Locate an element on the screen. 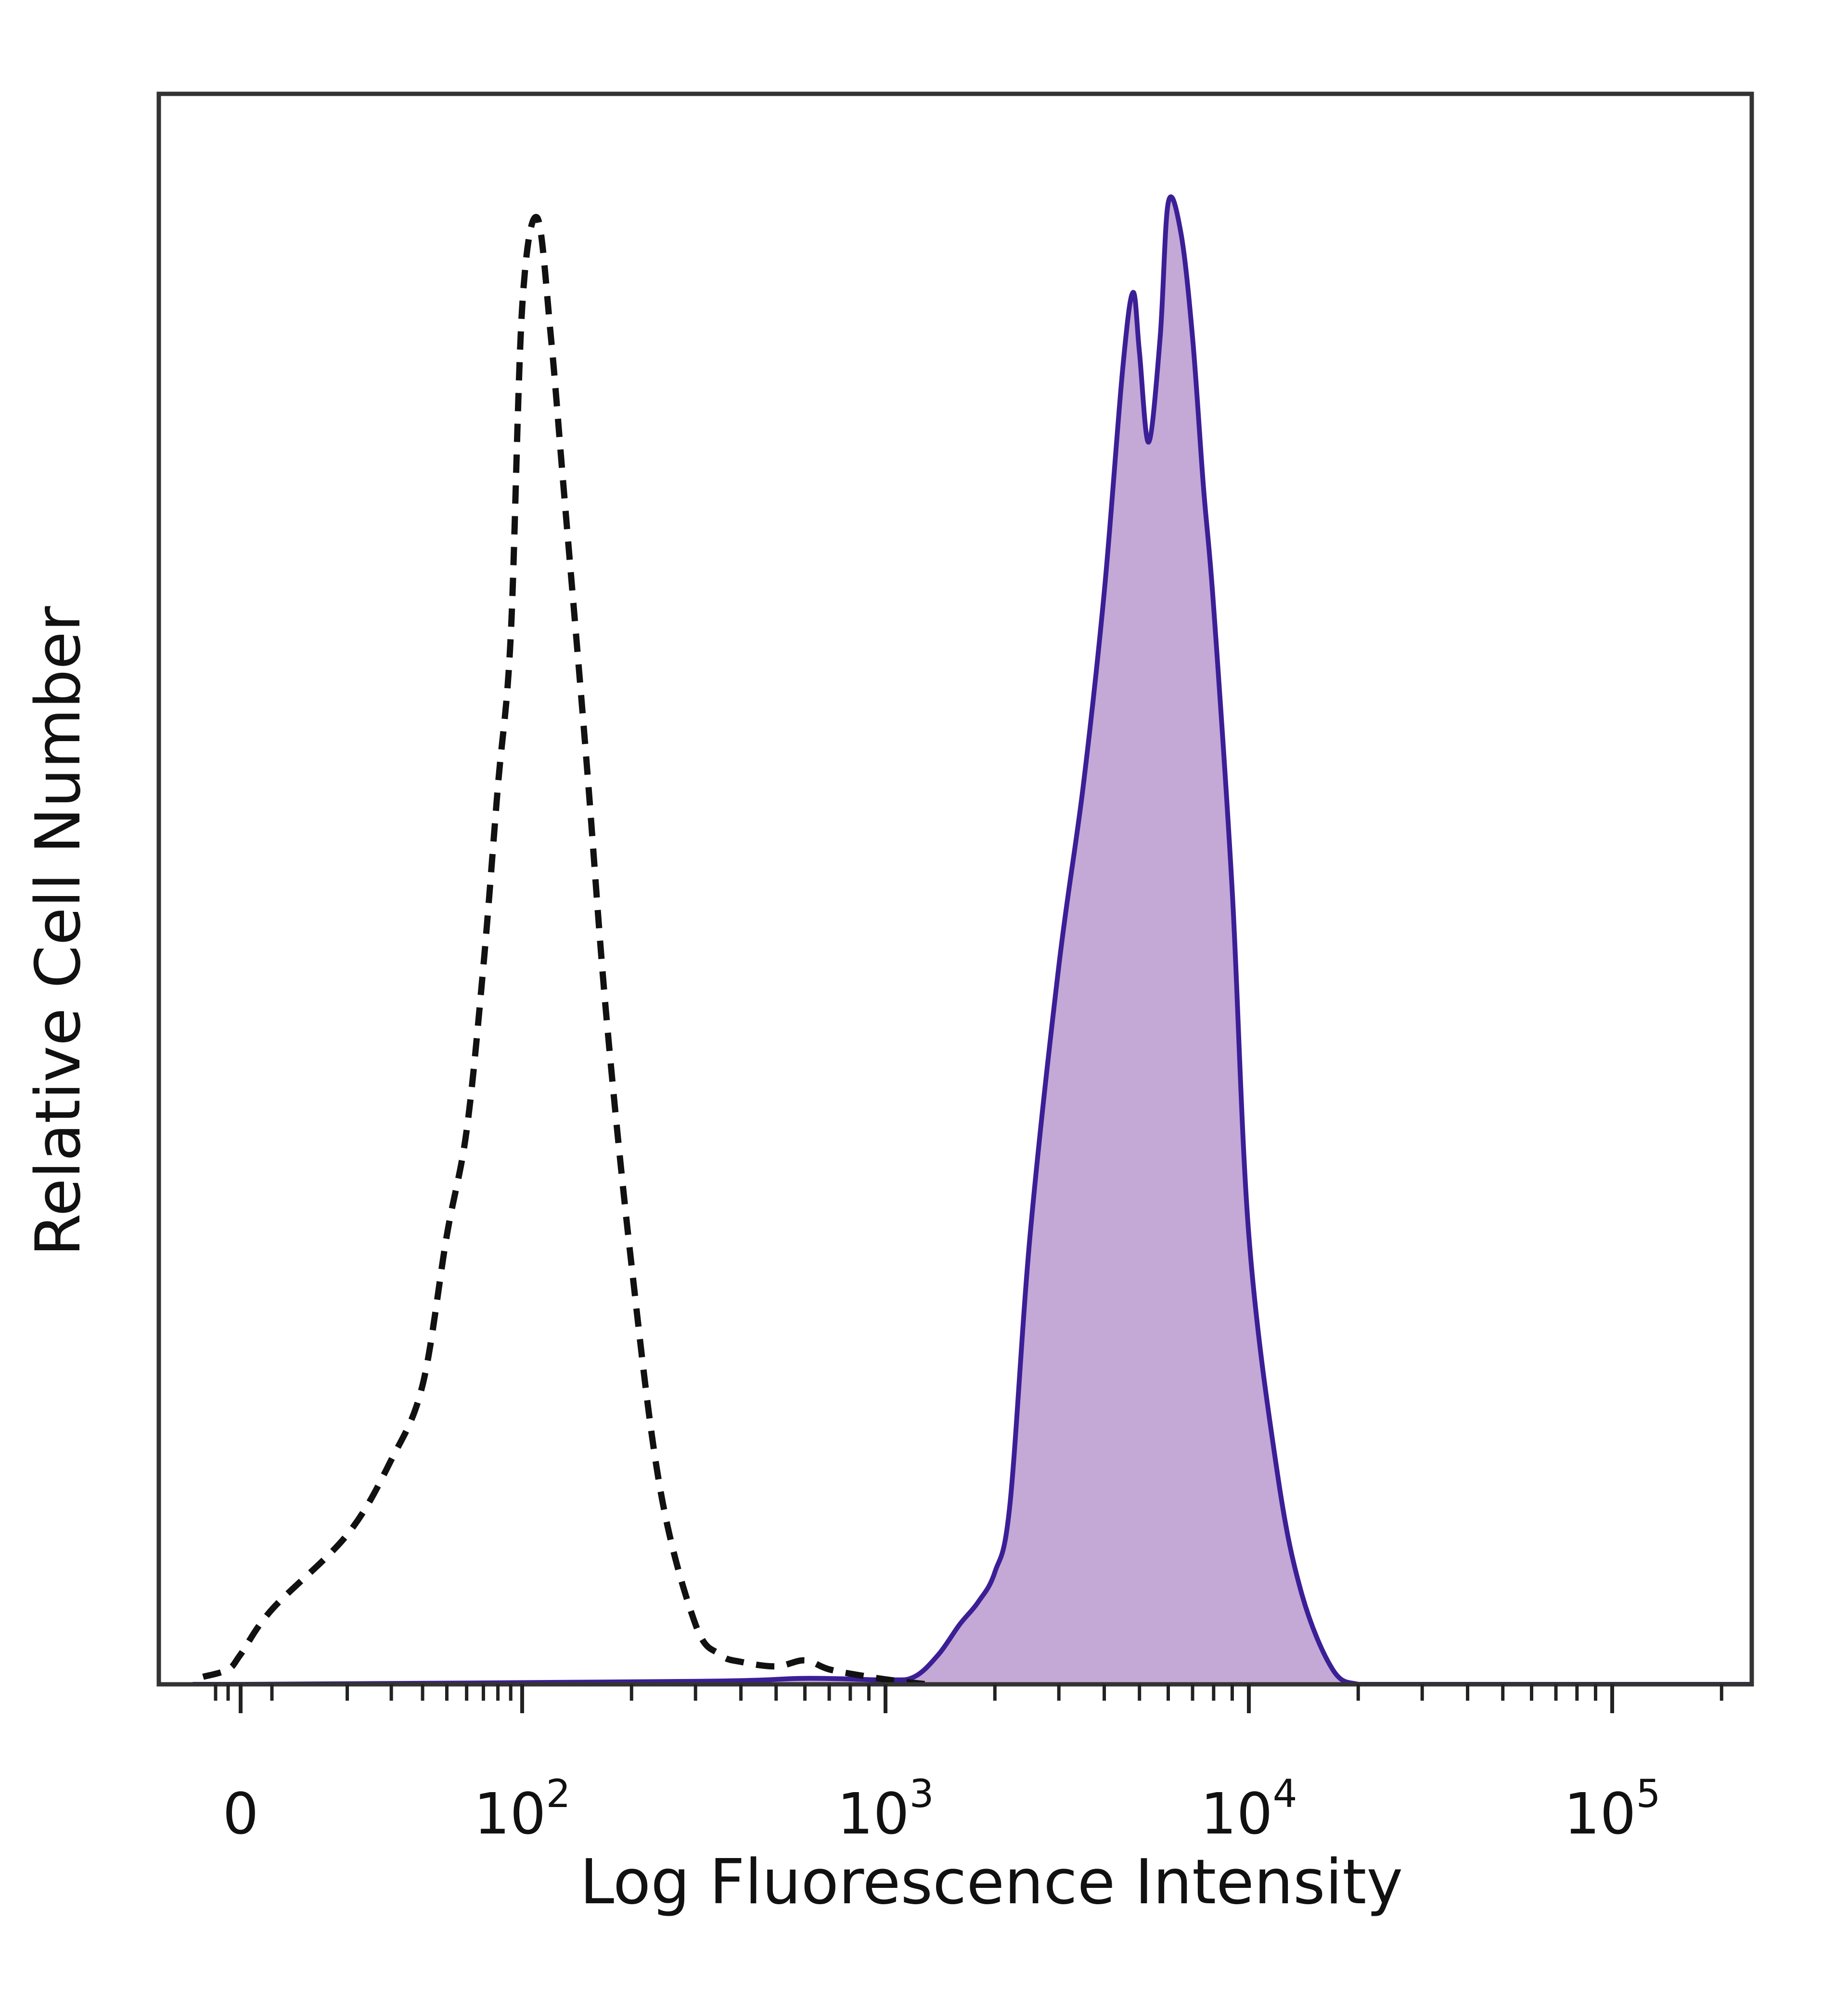 The height and width of the screenshot is (2000, 1848). x-axis-label: Log Fluorescence Intensity is located at coordinates (991, 1882).